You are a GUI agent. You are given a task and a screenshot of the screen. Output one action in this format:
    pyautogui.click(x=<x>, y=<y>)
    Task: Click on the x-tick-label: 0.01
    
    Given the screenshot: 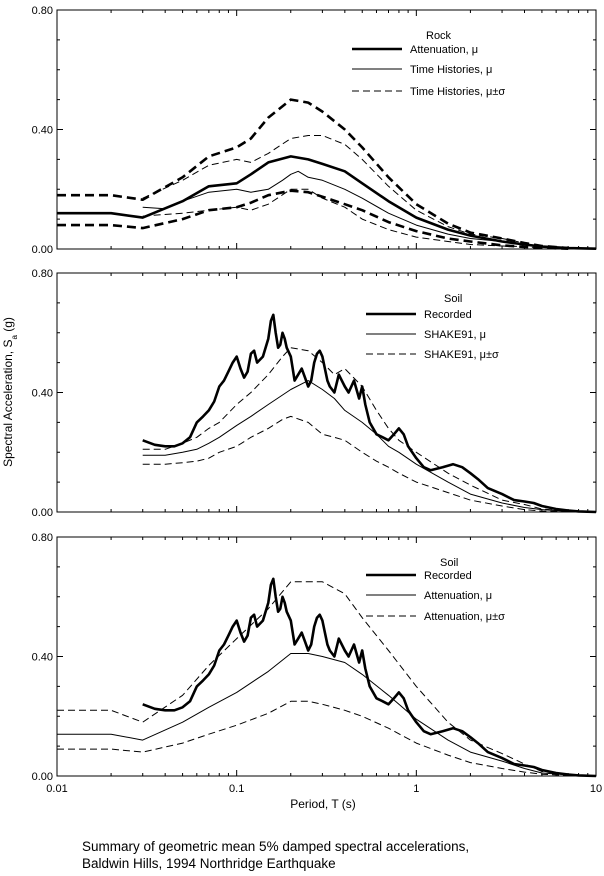 What is the action you would take?
    pyautogui.click(x=56, y=789)
    